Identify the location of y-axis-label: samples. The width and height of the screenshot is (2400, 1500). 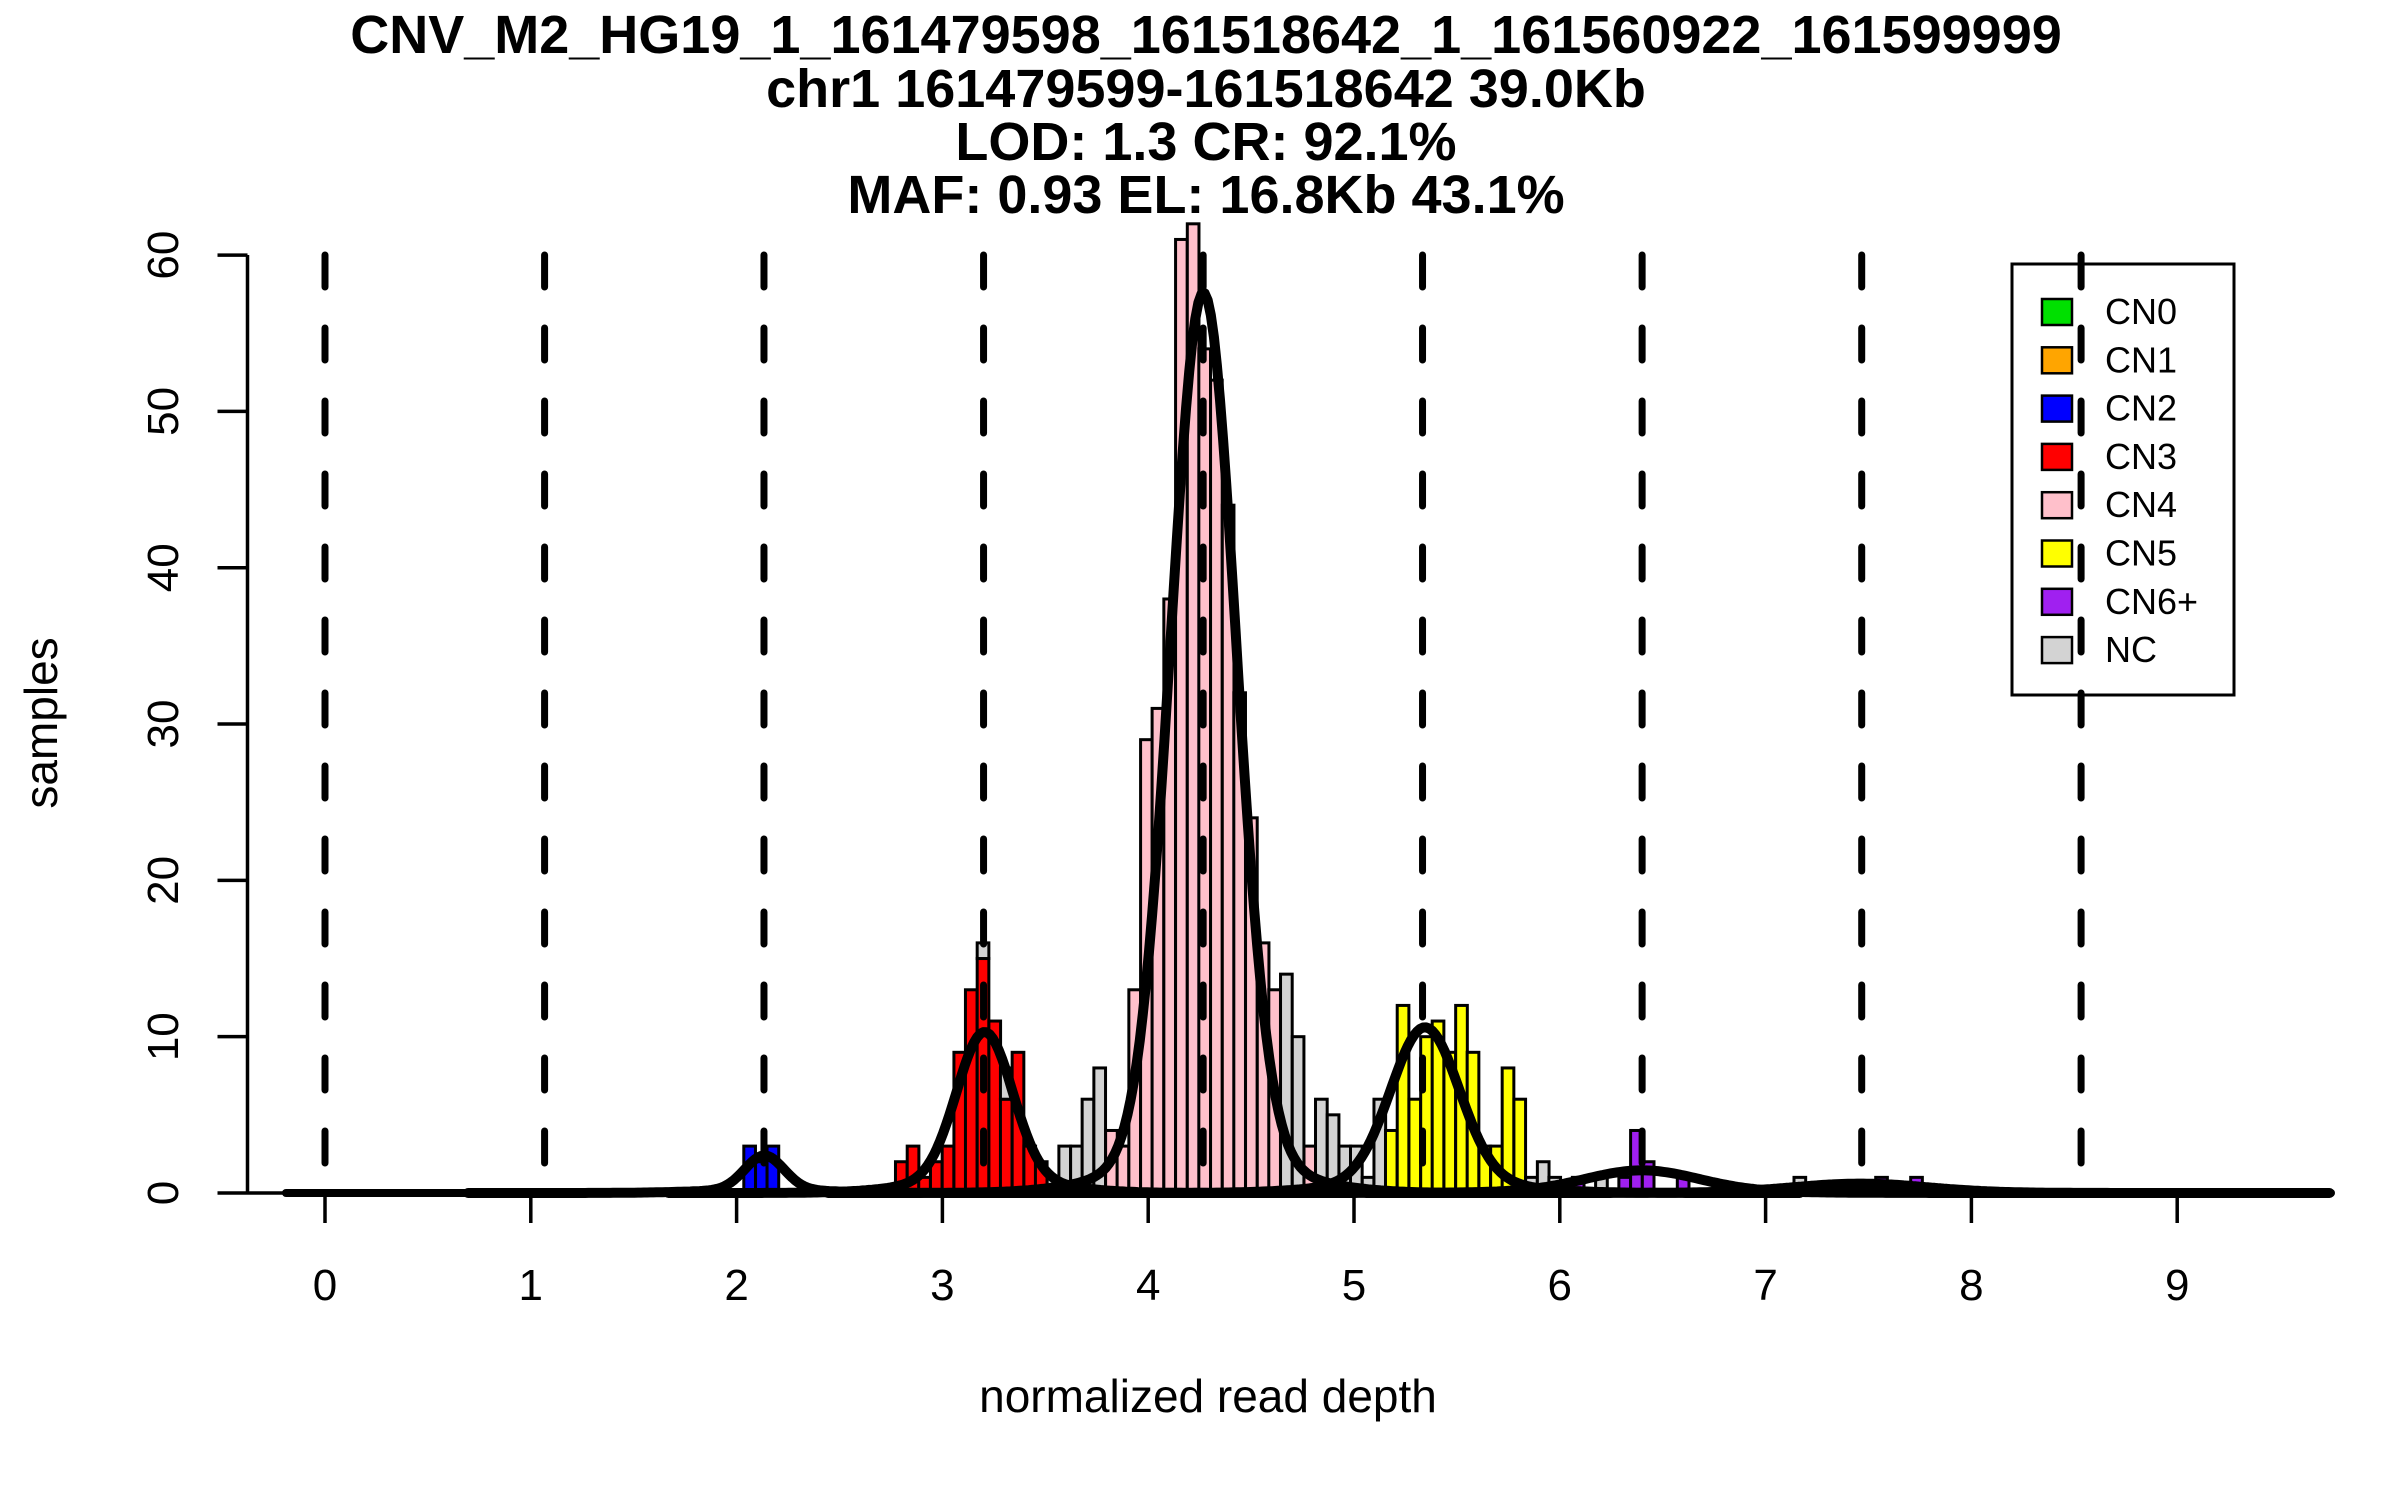
(41, 722).